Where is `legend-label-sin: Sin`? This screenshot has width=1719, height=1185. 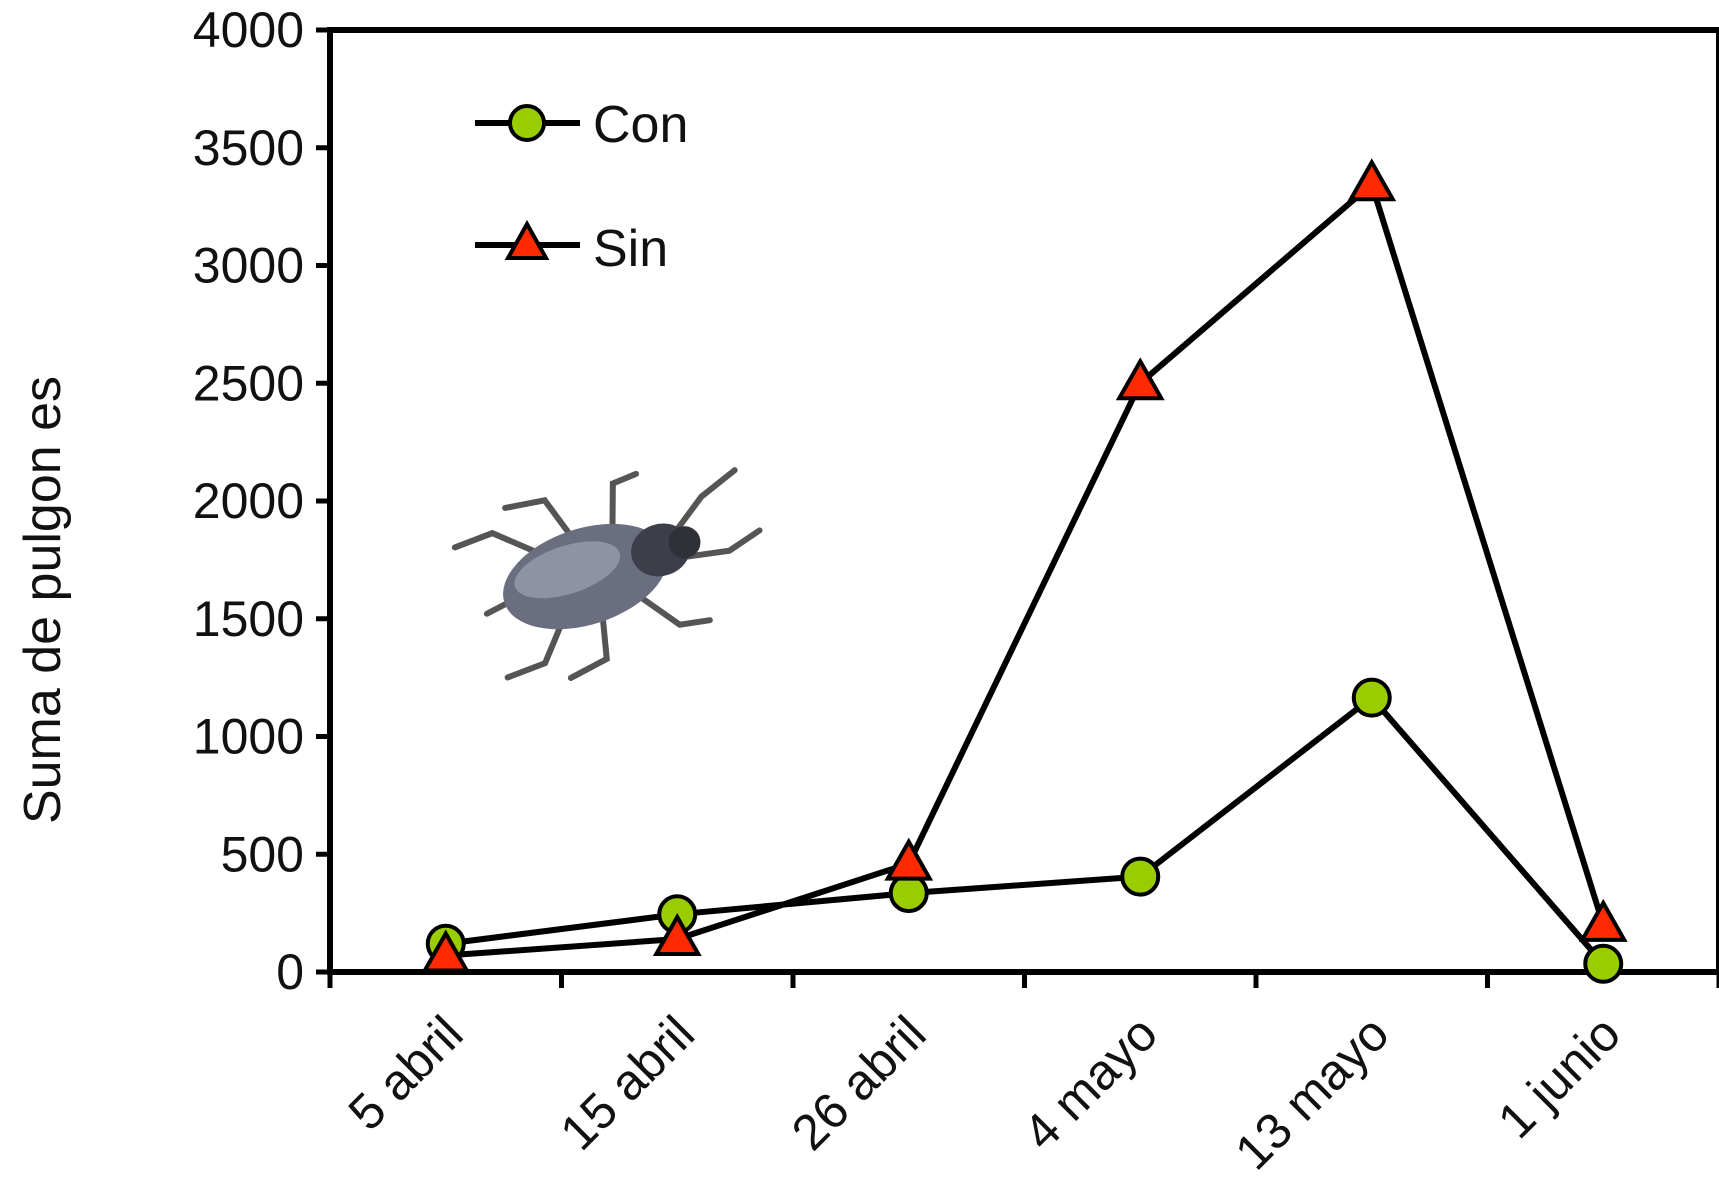 legend-label-sin: Sin is located at coordinates (630, 249).